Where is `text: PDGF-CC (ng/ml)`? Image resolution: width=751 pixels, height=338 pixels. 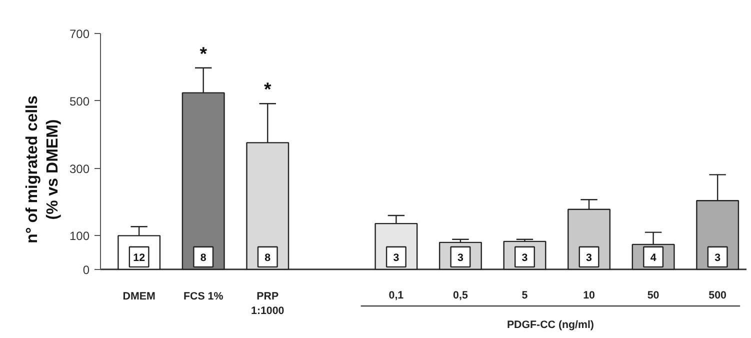
text: PDGF-CC (ng/ml) is located at coordinates (550, 324).